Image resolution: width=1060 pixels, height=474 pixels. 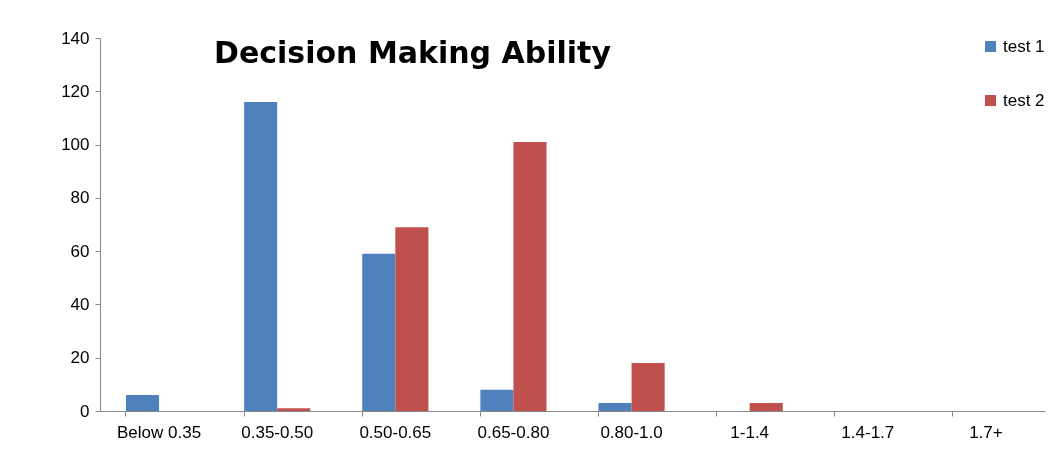 I want to click on x-tick-label: 1.4-1.7, so click(x=868, y=432).